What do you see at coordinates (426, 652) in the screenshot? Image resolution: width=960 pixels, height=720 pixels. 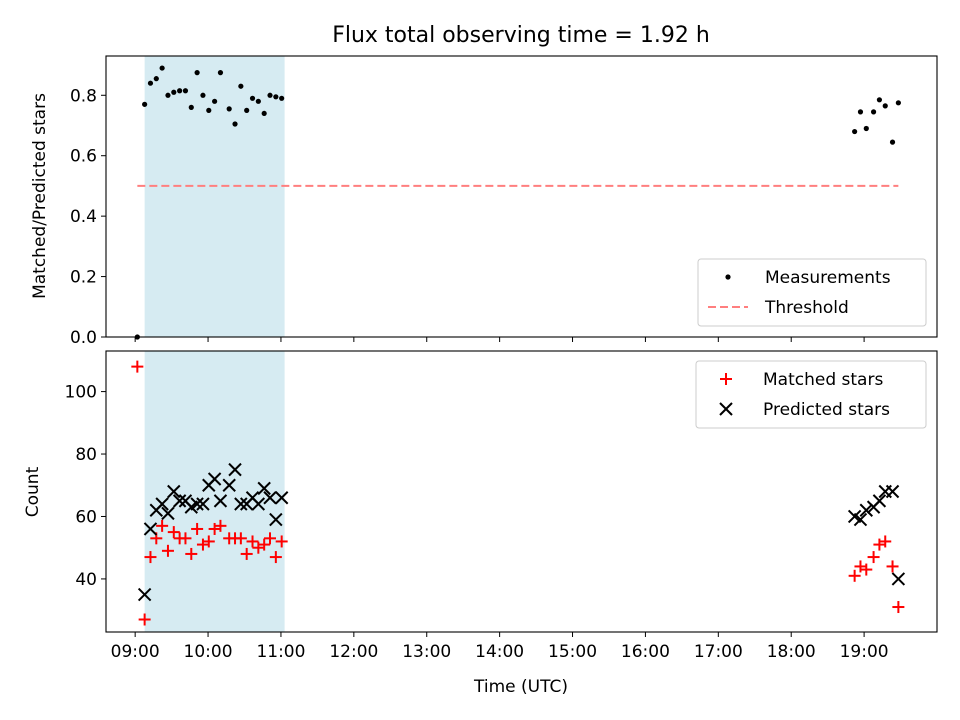 I see `count-x-tick-label: 13:00` at bounding box center [426, 652].